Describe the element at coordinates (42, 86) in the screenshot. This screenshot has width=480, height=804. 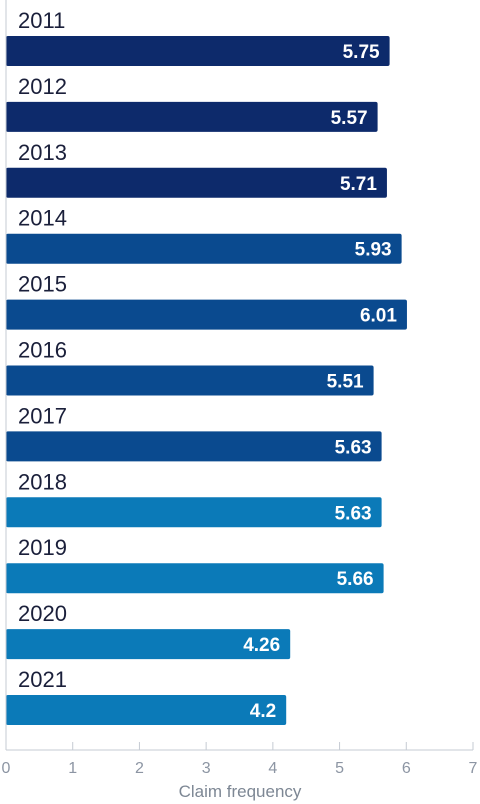
I see `category-label: 2012` at that location.